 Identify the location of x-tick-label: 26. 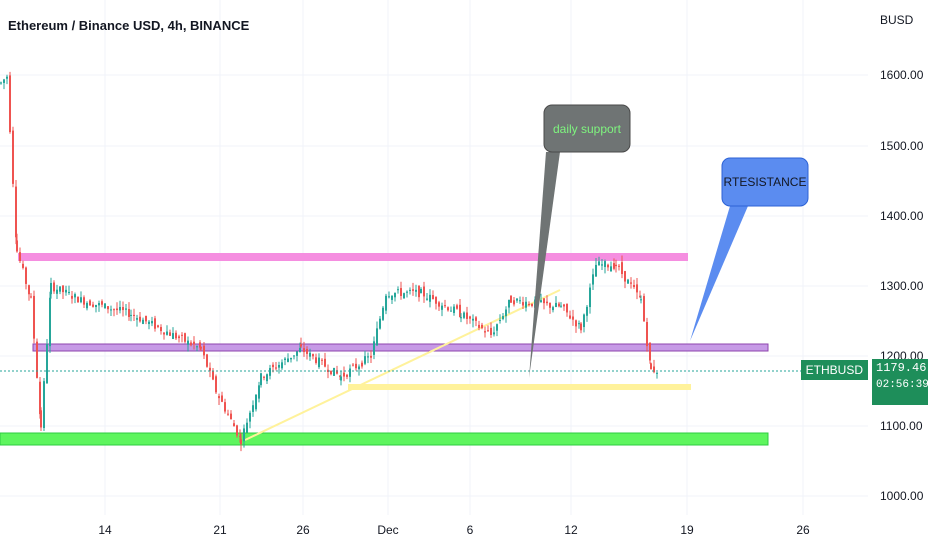
(303, 530).